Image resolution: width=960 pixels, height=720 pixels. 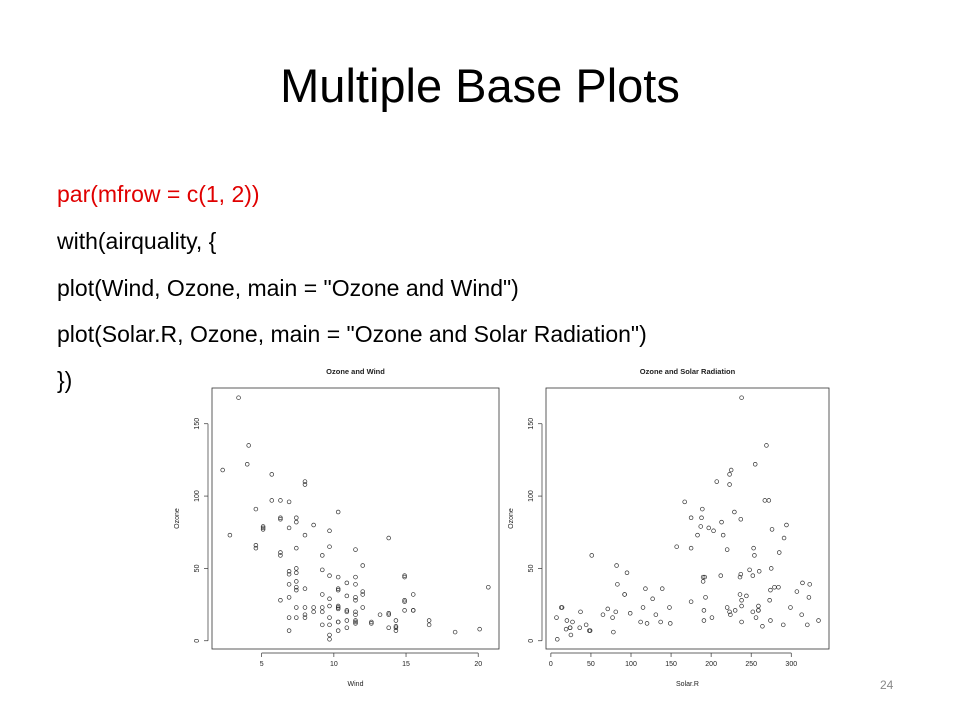 I want to click on x-tick-label: 200, so click(x=711, y=664).